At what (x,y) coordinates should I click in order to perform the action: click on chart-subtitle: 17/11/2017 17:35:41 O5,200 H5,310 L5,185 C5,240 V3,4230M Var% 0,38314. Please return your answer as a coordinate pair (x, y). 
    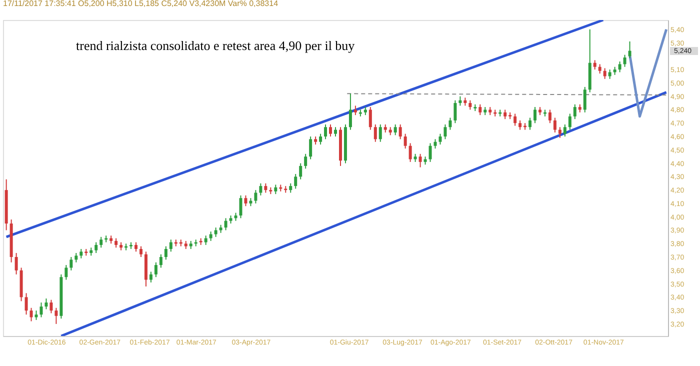
    Looking at the image, I should click on (141, 4).